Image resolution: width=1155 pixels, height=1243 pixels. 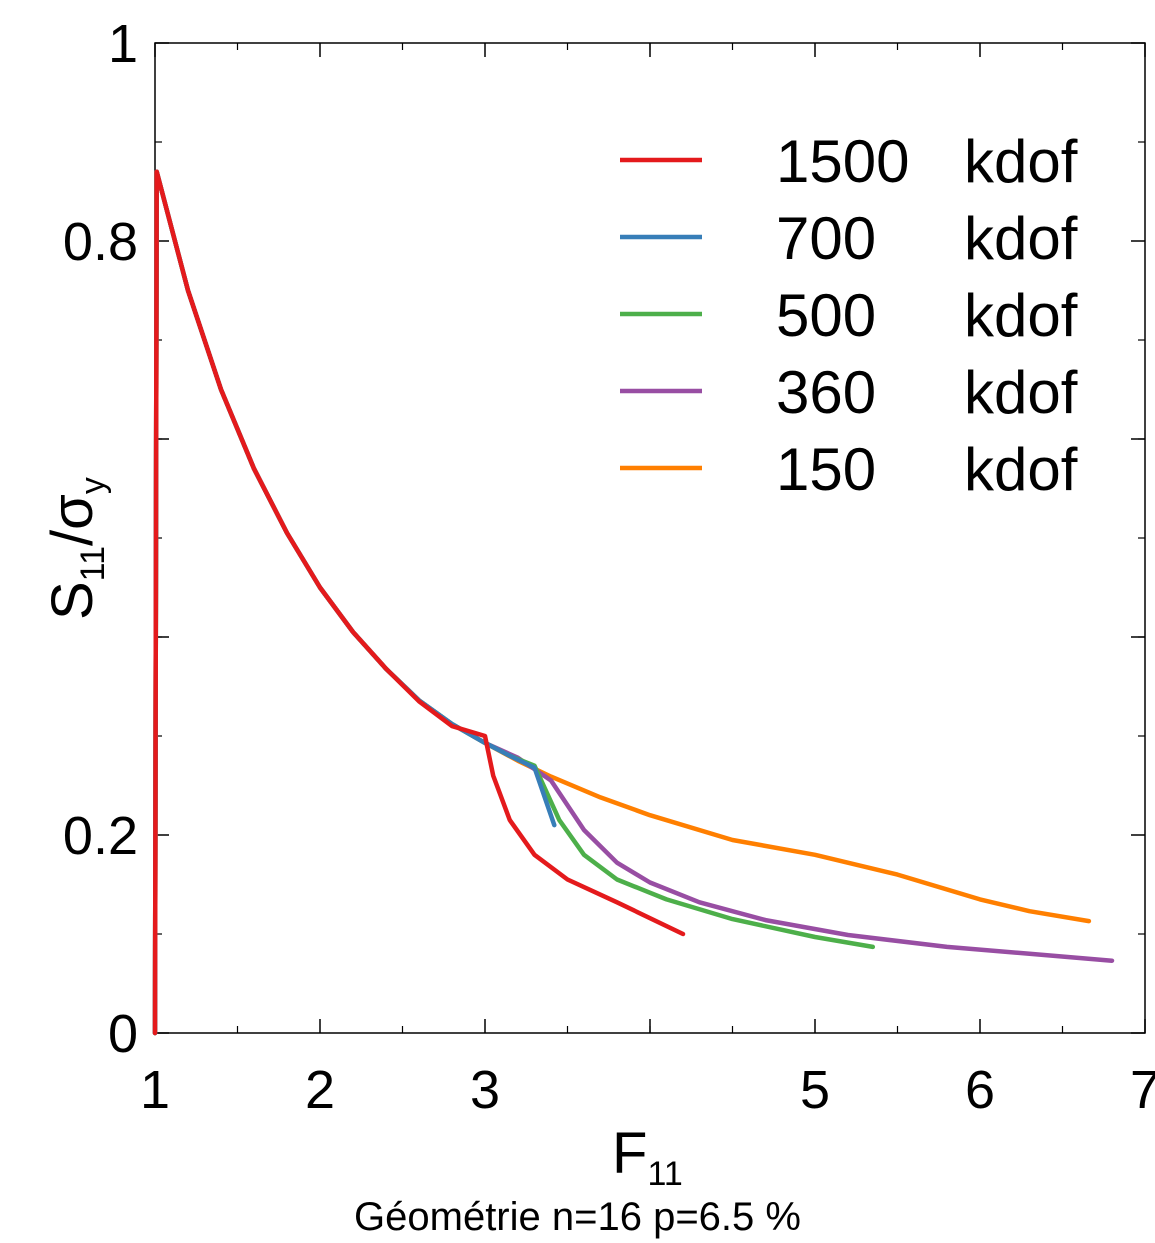 What do you see at coordinates (826, 469) in the screenshot?
I see `legend-label: 150` at bounding box center [826, 469].